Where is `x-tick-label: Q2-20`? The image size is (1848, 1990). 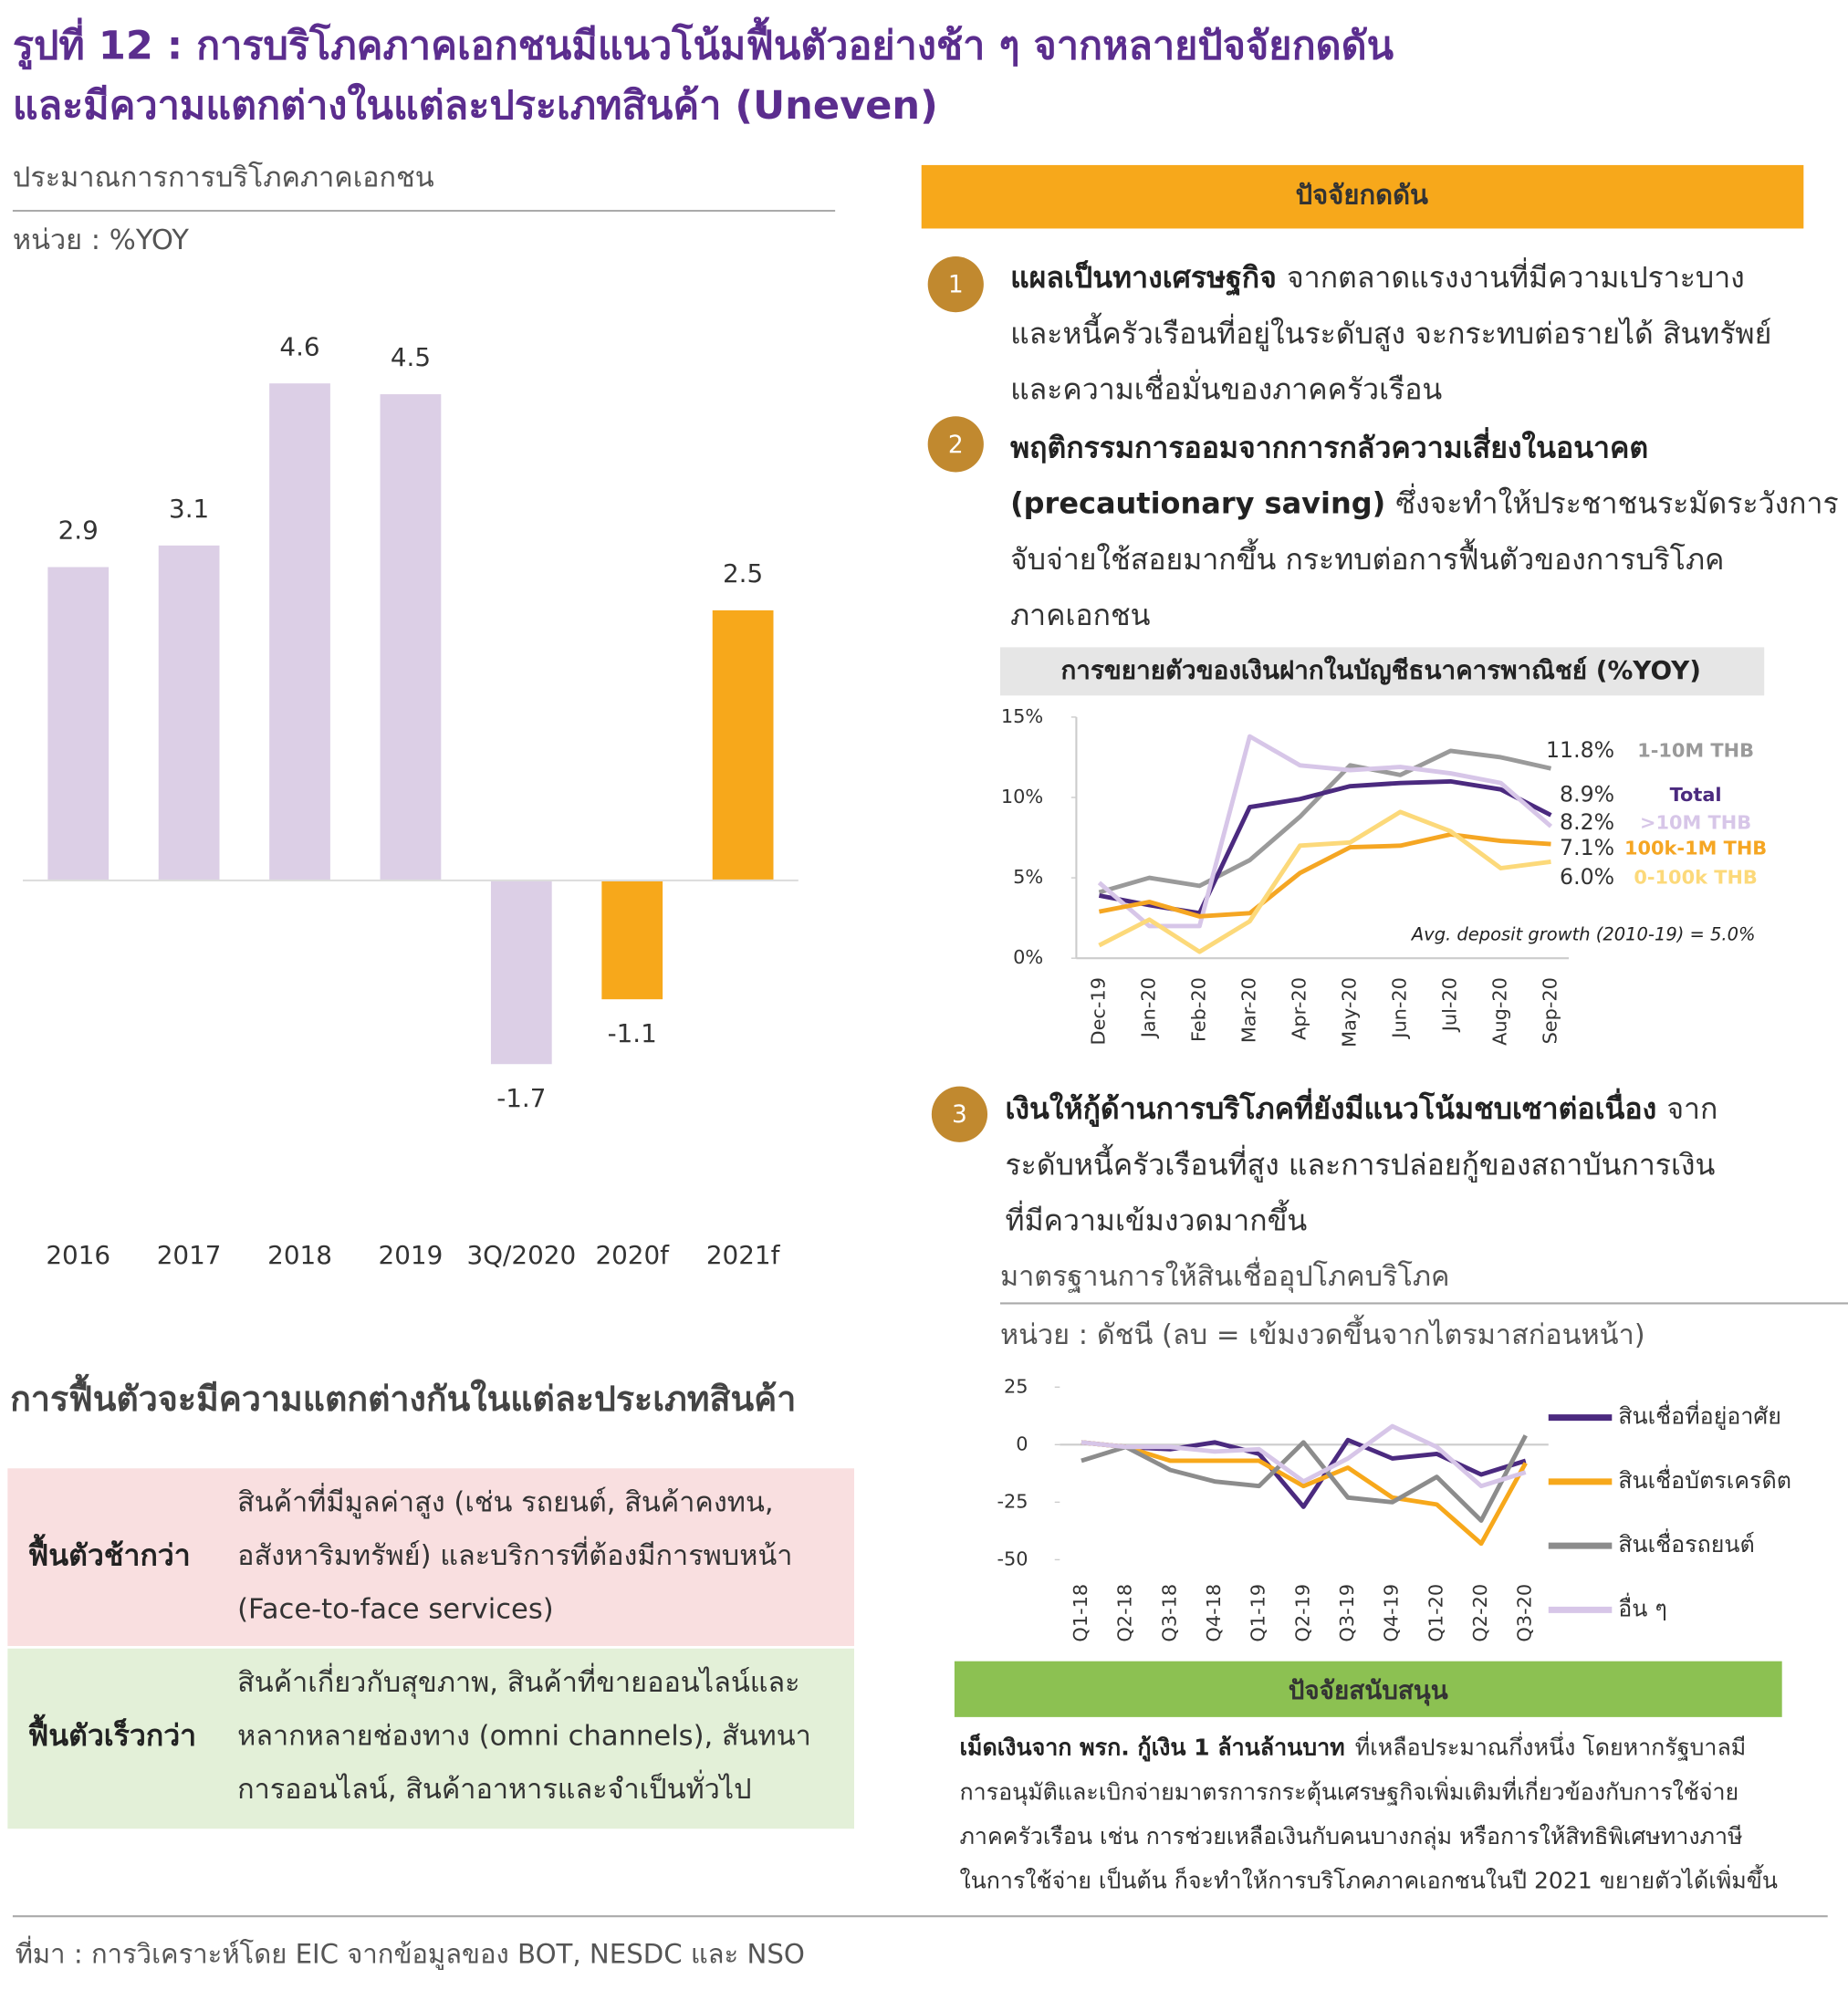 x-tick-label: Q2-20 is located at coordinates (1480, 1613).